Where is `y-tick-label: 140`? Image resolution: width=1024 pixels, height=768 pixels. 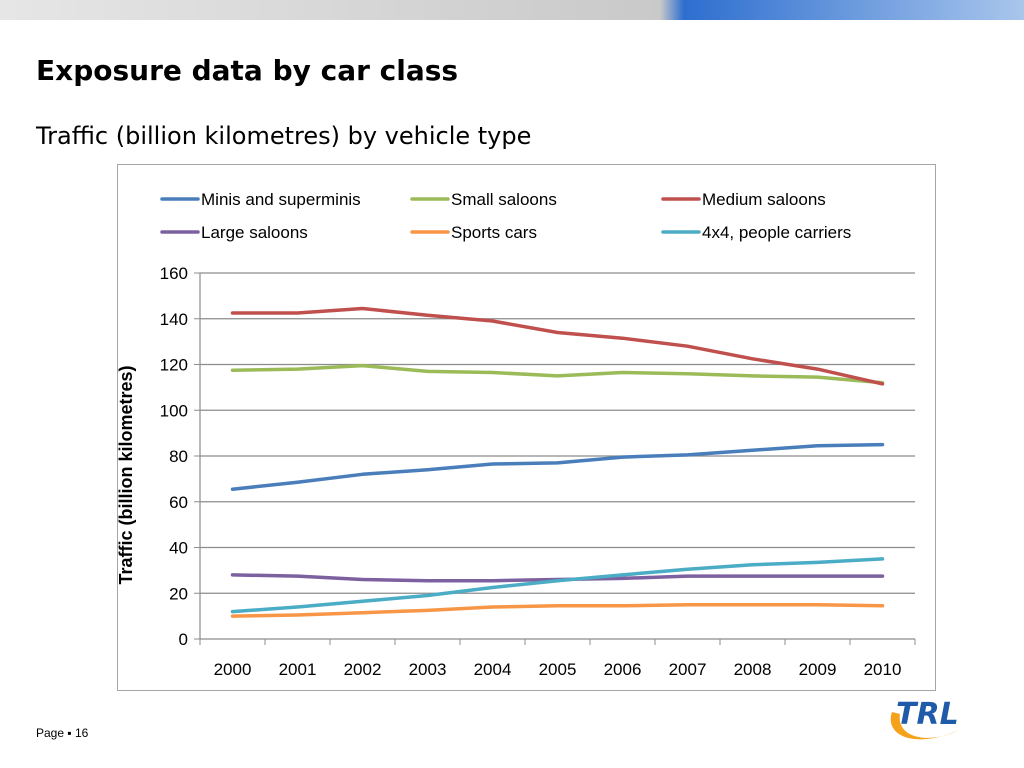
y-tick-label: 140 is located at coordinates (174, 319).